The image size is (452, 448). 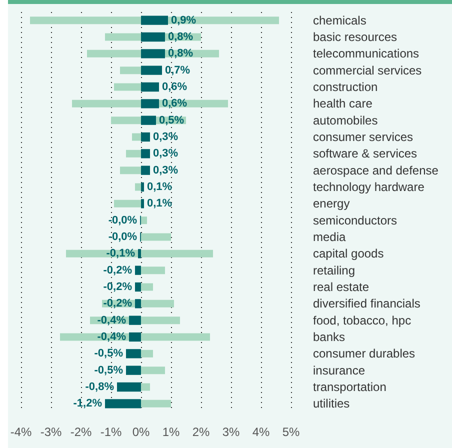 I want to click on x-tick-label: 5%, so click(x=291, y=432).